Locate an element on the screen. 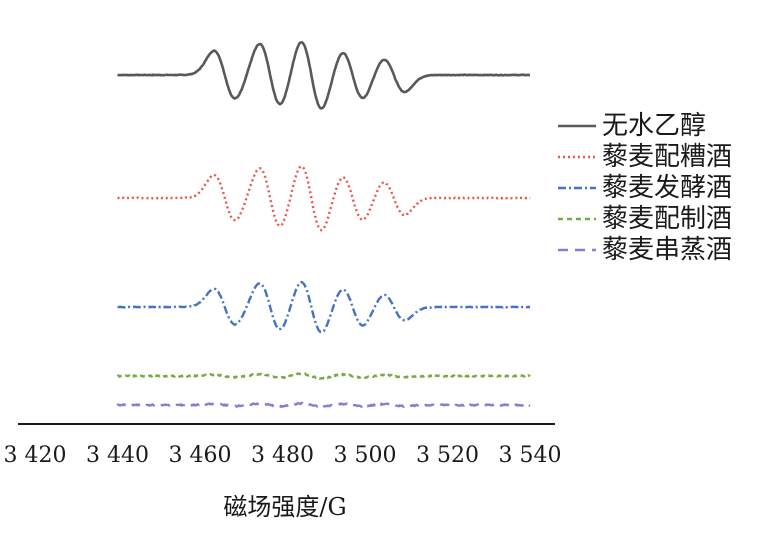 The image size is (769, 533). legend-label: 无水乙醇 is located at coordinates (654, 126).